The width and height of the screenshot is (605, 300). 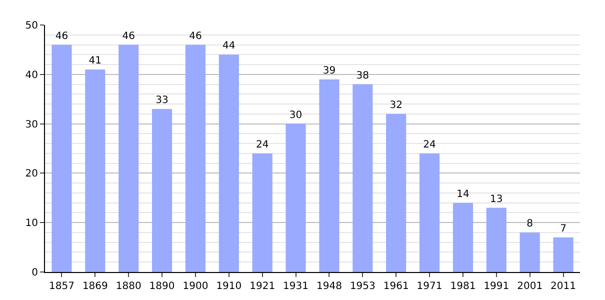 I want to click on x-tick-label: 1981, so click(x=463, y=286).